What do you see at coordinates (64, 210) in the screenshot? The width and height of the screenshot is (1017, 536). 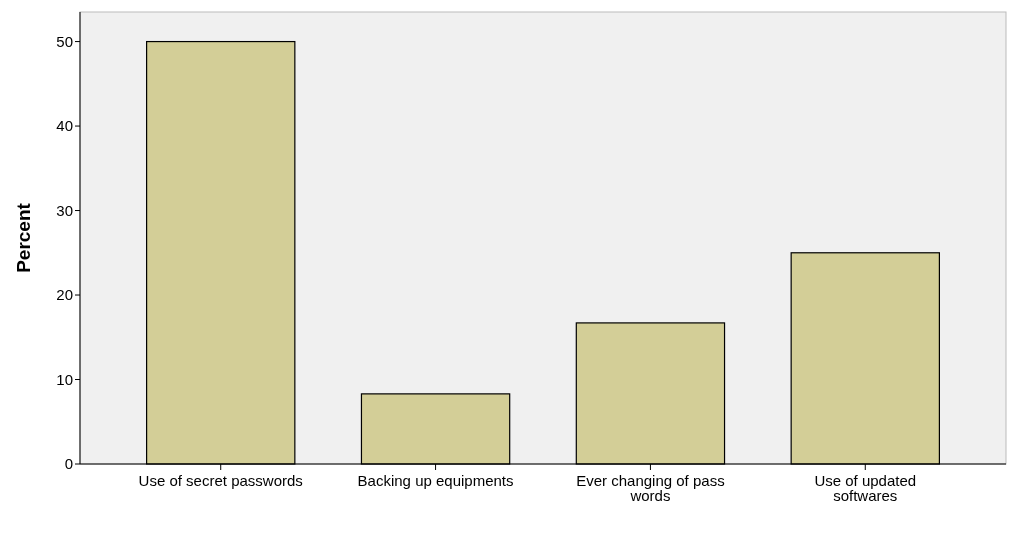 I see `y-tick-label: 30` at bounding box center [64, 210].